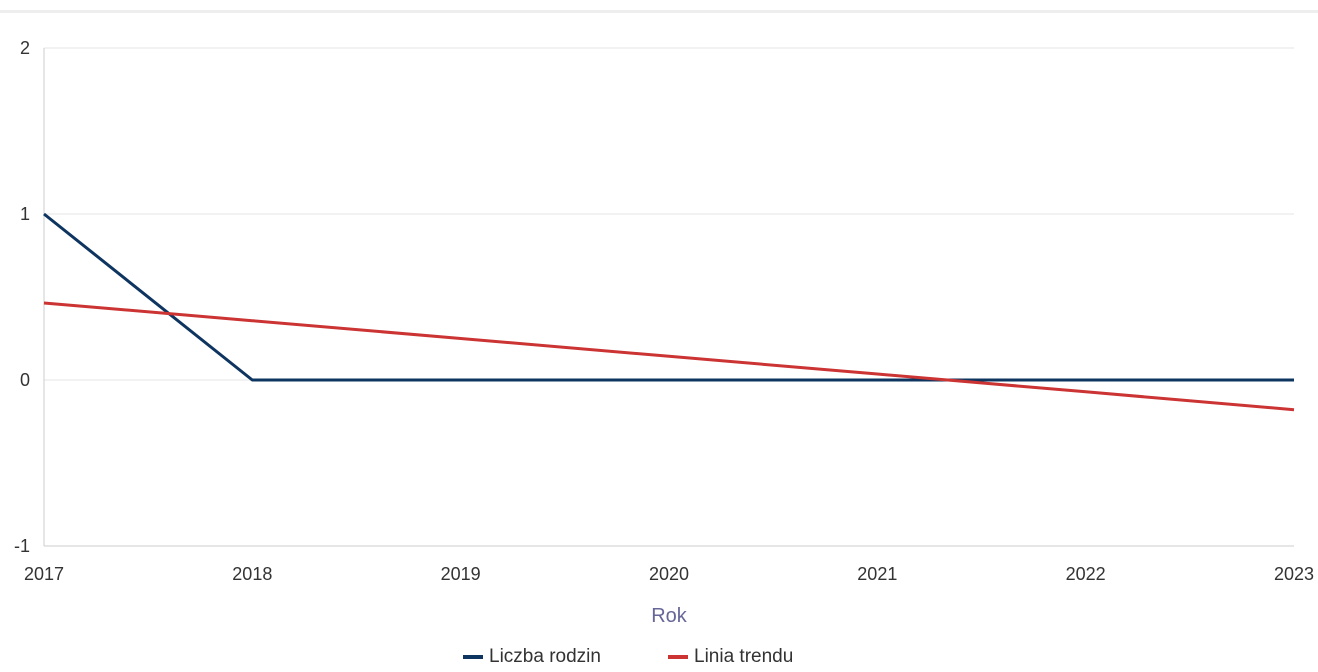 This screenshot has height=672, width=1318. I want to click on x-tick-label: 2020, so click(669, 574).